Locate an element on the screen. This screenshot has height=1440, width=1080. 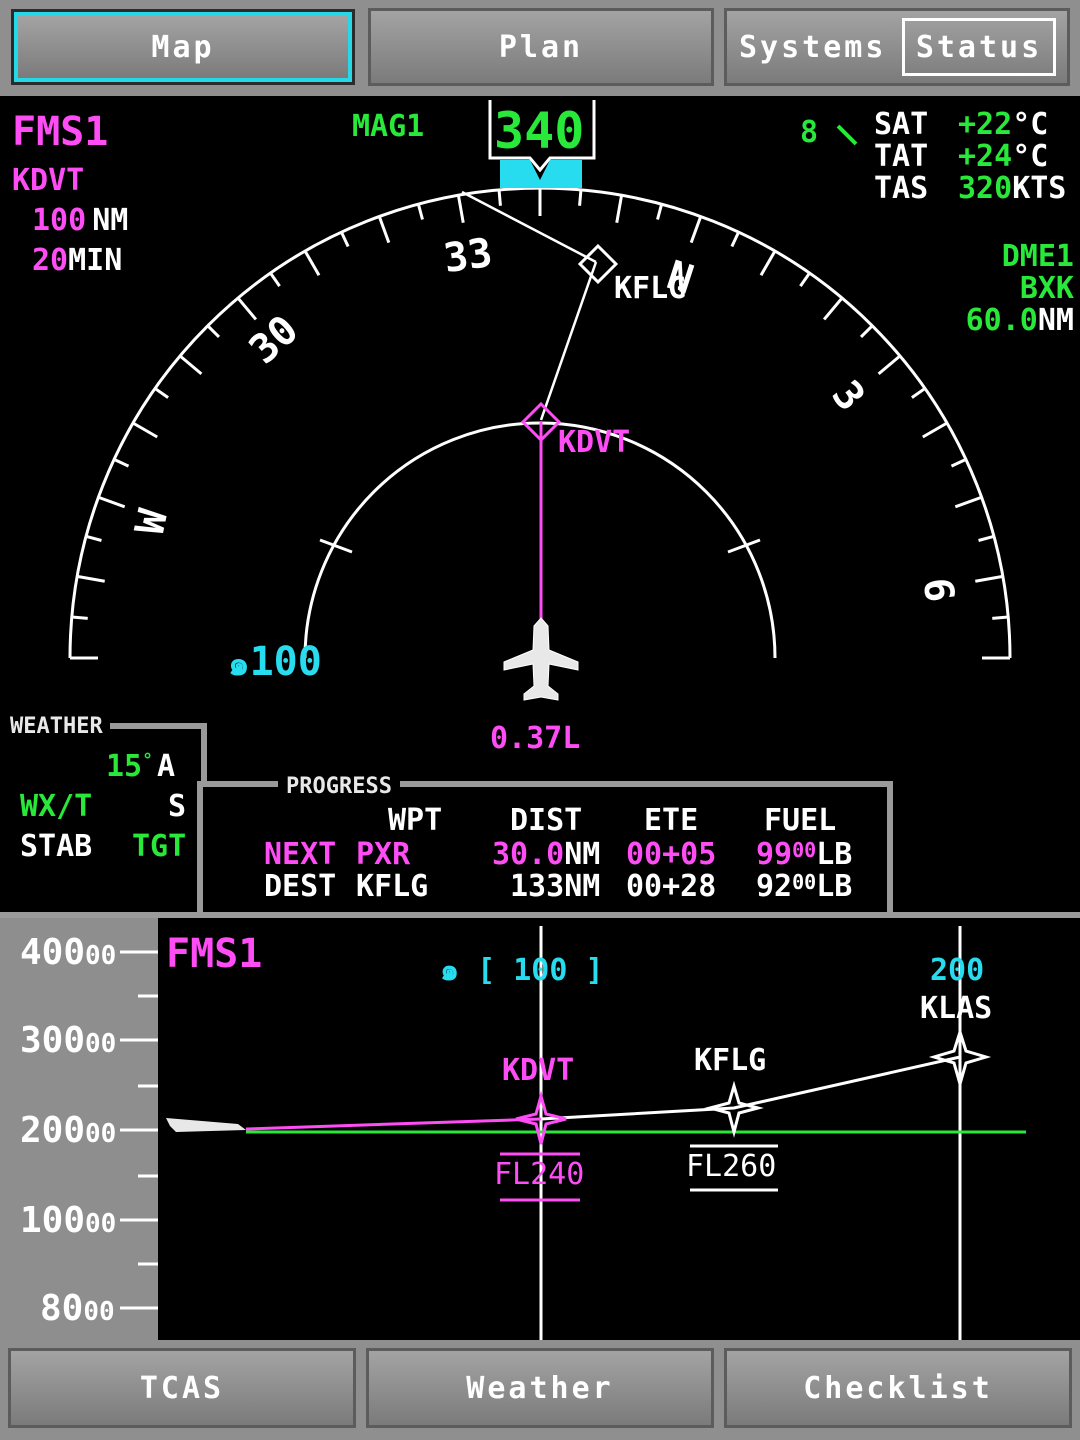
weather-title: WEATHER is located at coordinates (56, 726).